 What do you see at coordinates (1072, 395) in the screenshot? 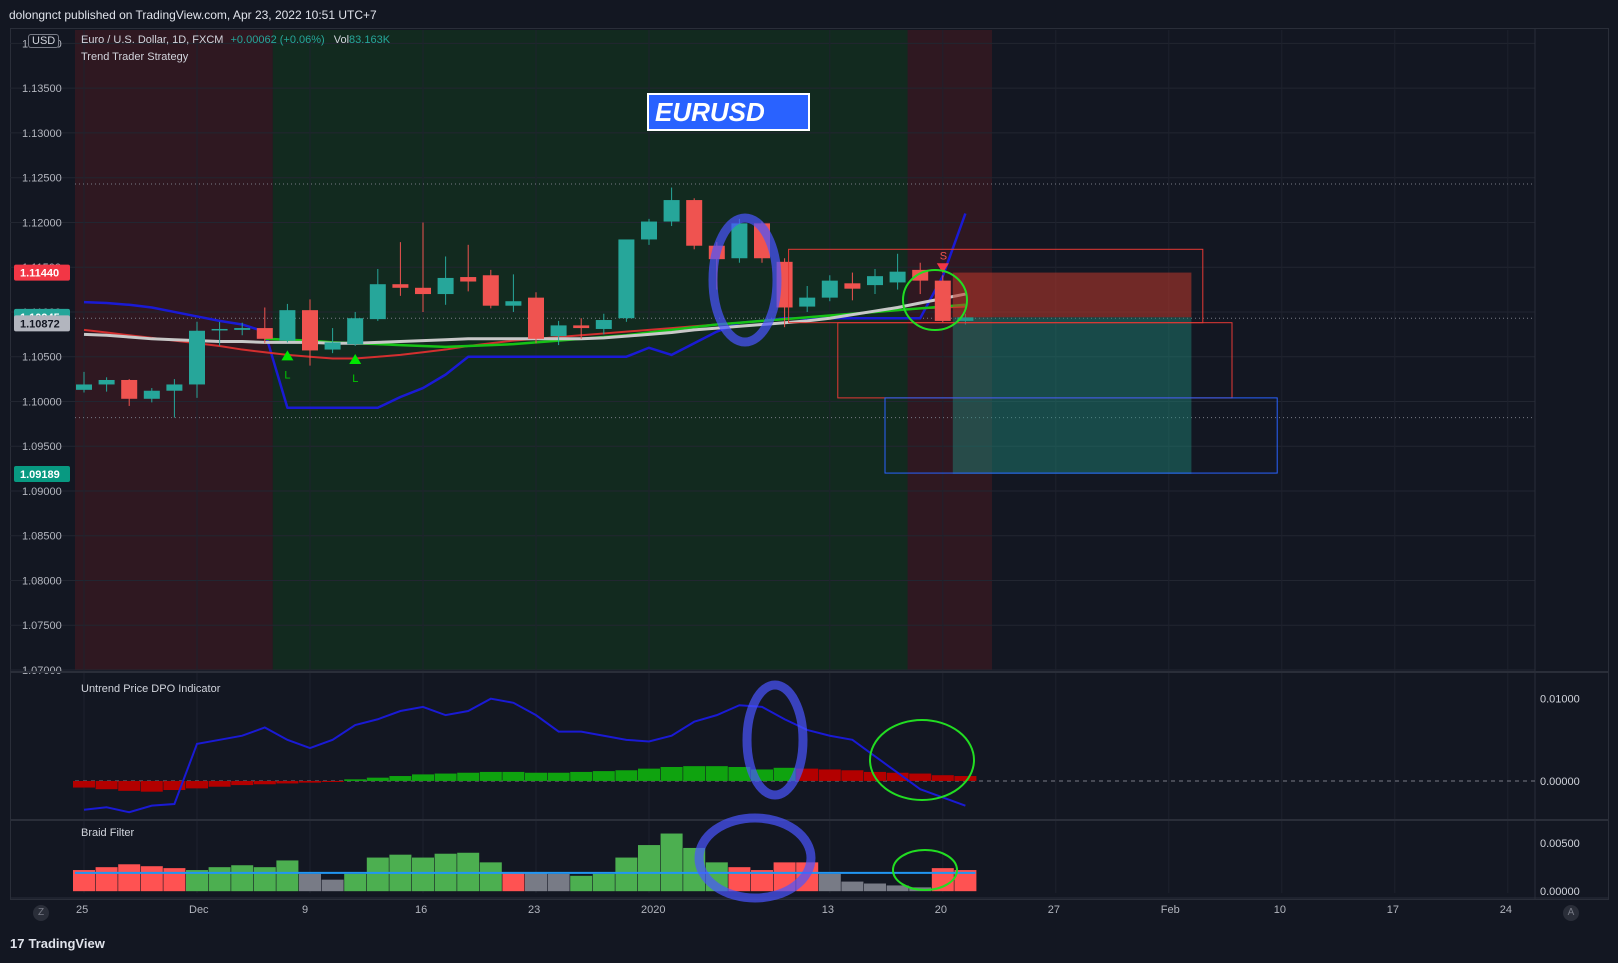
I see `take-profit-zone` at bounding box center [1072, 395].